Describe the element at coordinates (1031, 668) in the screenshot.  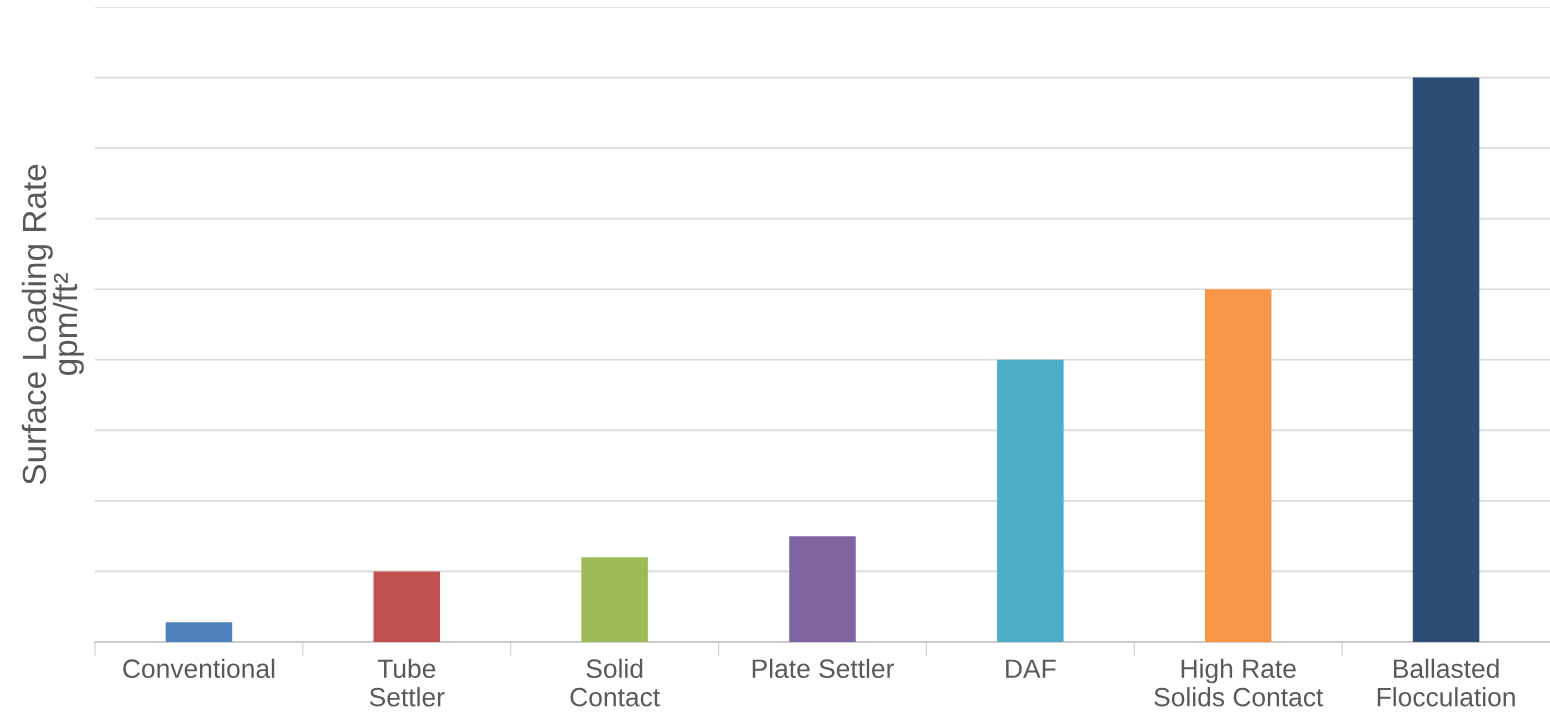
I see `x-tick-label: DAF` at that location.